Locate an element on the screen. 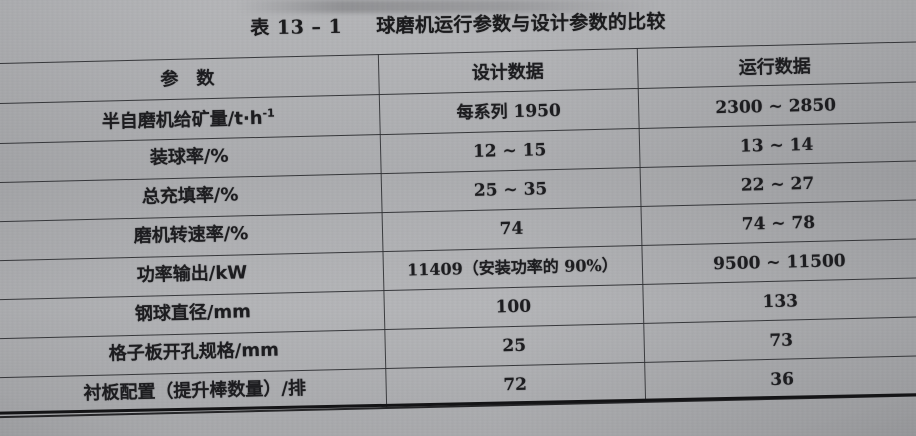 This screenshot has width=916, height=436. column-header-parameter: 参 数 is located at coordinates (187, 79).